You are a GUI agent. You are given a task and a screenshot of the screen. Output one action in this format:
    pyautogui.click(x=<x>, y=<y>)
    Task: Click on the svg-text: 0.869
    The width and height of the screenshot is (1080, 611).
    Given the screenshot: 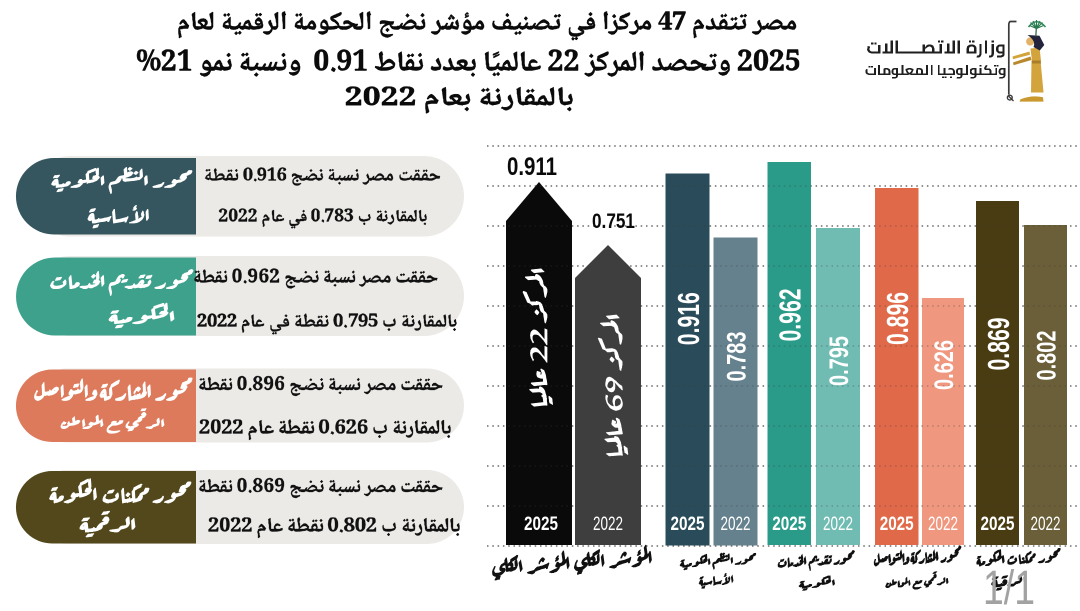 What is the action you would take?
    pyautogui.click(x=998, y=344)
    